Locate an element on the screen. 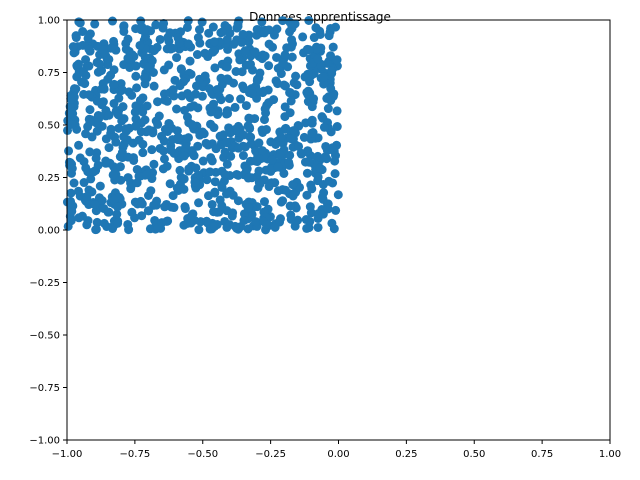 Image resolution: width=640 pixels, height=480 pixels. x-tick-label: 1.00 is located at coordinates (610, 454).